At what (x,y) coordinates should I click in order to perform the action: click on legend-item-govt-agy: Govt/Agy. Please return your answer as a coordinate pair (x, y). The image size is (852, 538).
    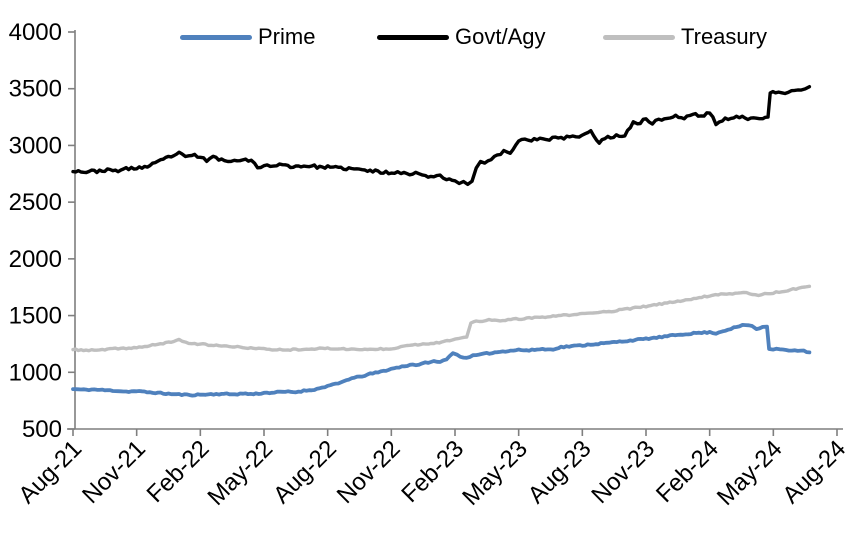
    Looking at the image, I should click on (461, 37).